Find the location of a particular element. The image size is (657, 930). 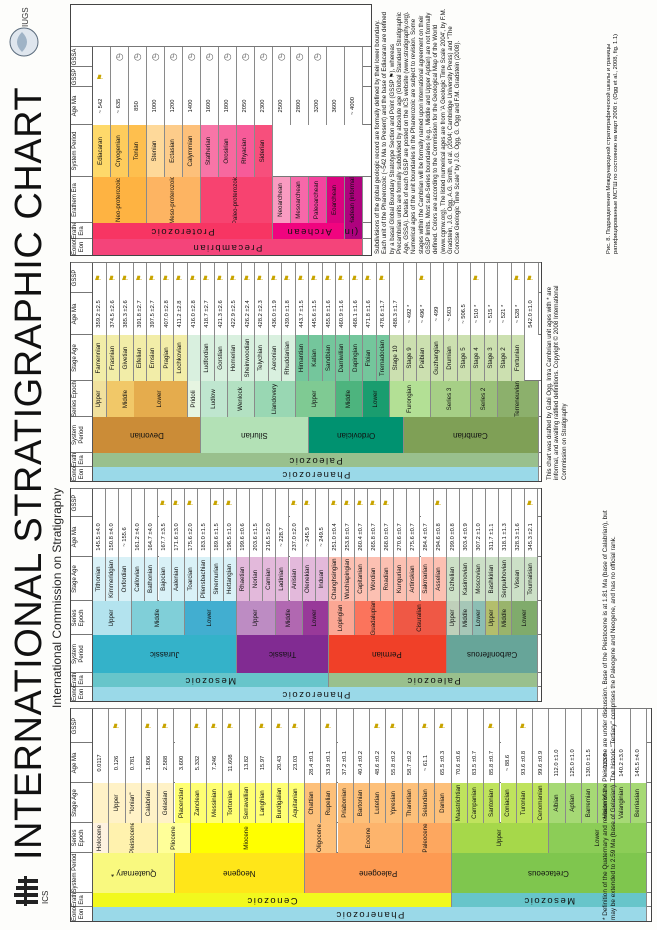

iugs-label: IUGS is located at coordinates (25, 17).